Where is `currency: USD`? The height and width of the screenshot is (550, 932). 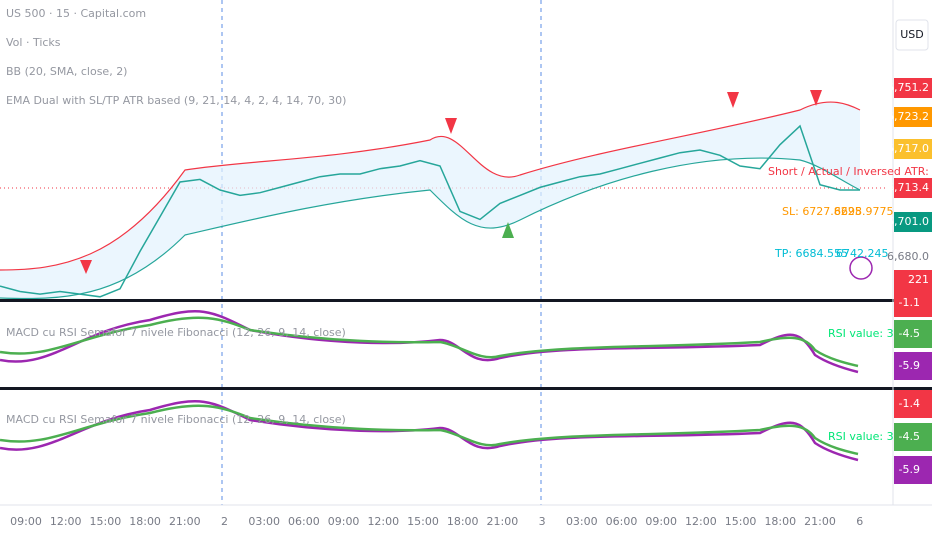 currency: USD is located at coordinates (912, 34).